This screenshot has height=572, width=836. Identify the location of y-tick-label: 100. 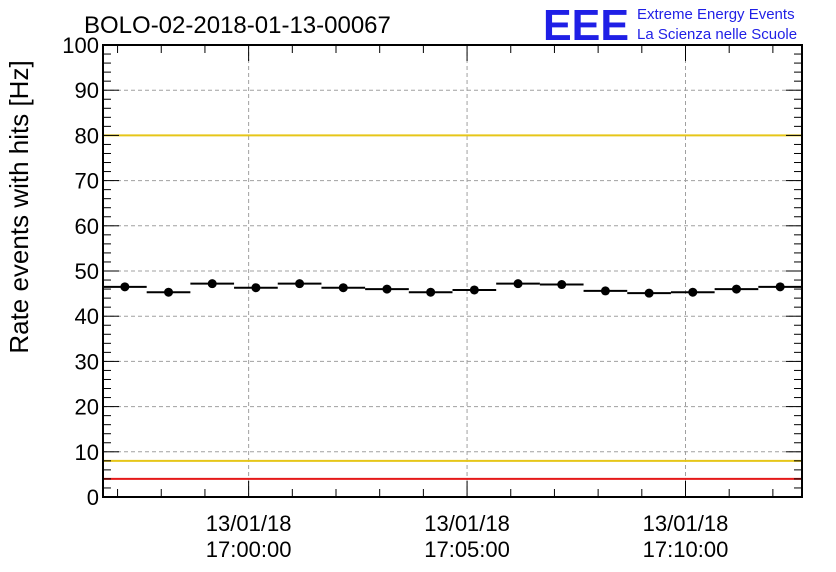
(80, 45).